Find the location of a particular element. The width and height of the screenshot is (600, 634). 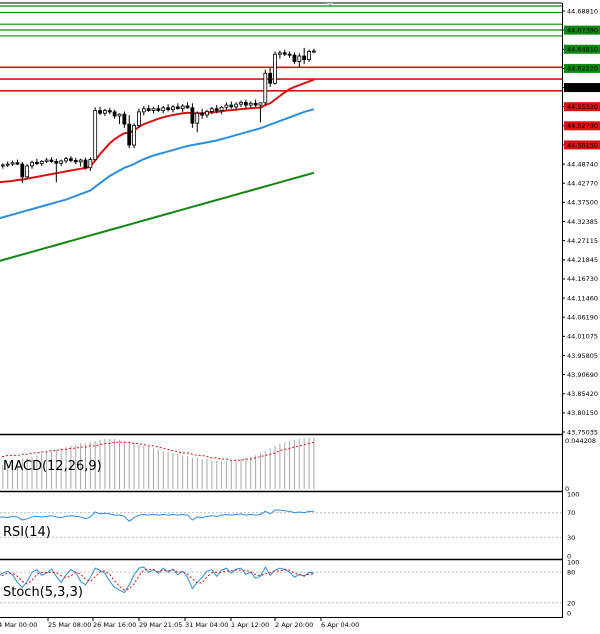

rsi-tick-label: 0 is located at coordinates (569, 557).